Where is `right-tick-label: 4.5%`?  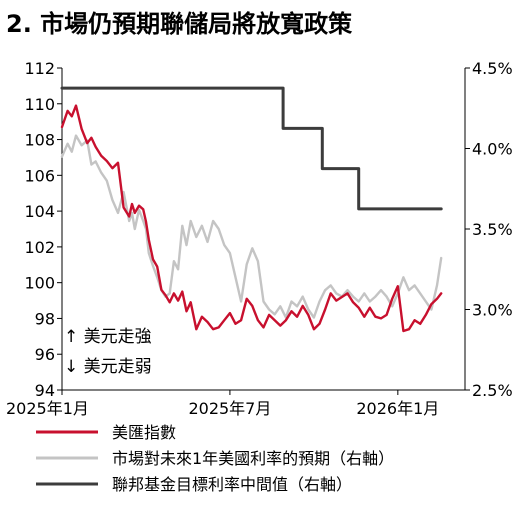 right-tick-label: 4.5% is located at coordinates (492, 68).